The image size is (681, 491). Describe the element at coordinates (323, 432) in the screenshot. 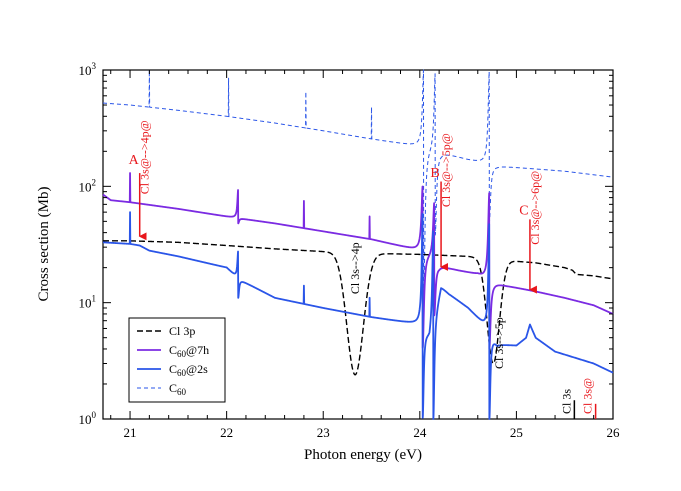

I see `x-tick-label: 23` at that location.